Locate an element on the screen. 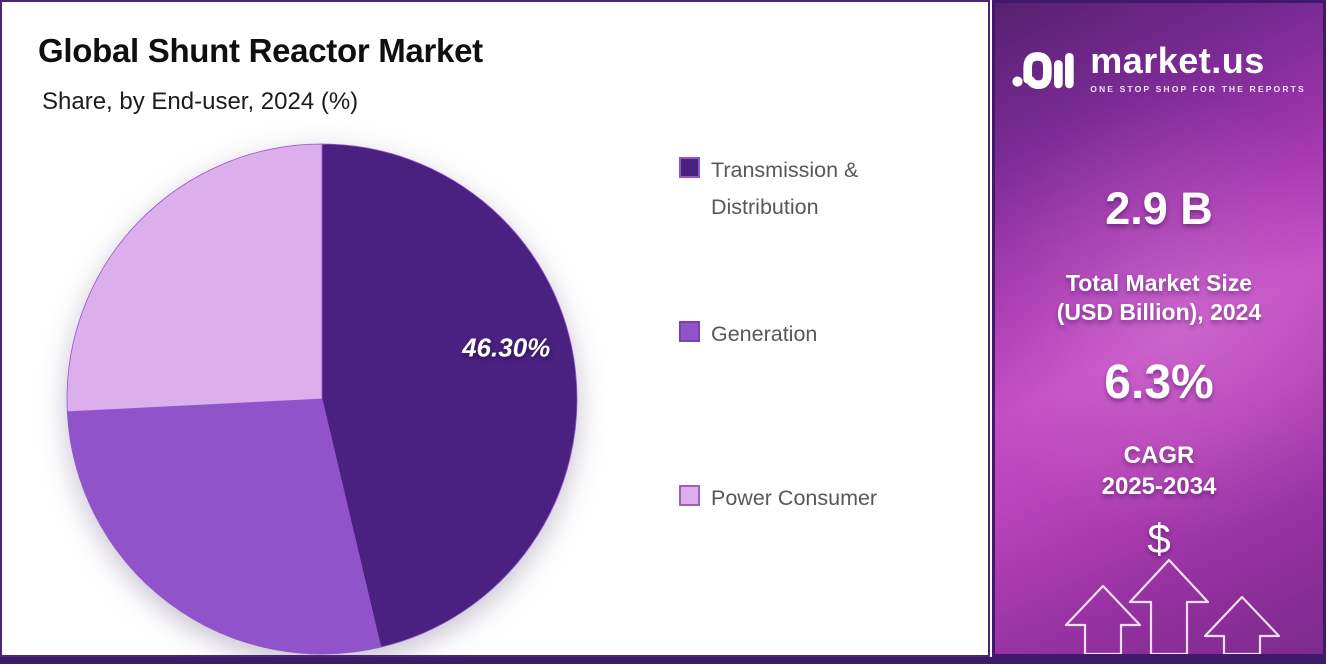 This screenshot has width=1326, height=664. market-size-label-line2: (USD Billion), 2024 is located at coordinates (1159, 312).